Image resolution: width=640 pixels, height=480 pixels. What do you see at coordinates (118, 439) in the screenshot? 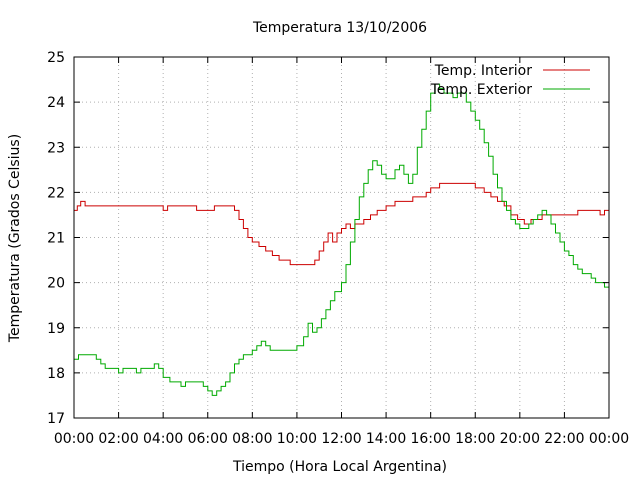
I see `x-tick-label: 02:00` at bounding box center [118, 439].